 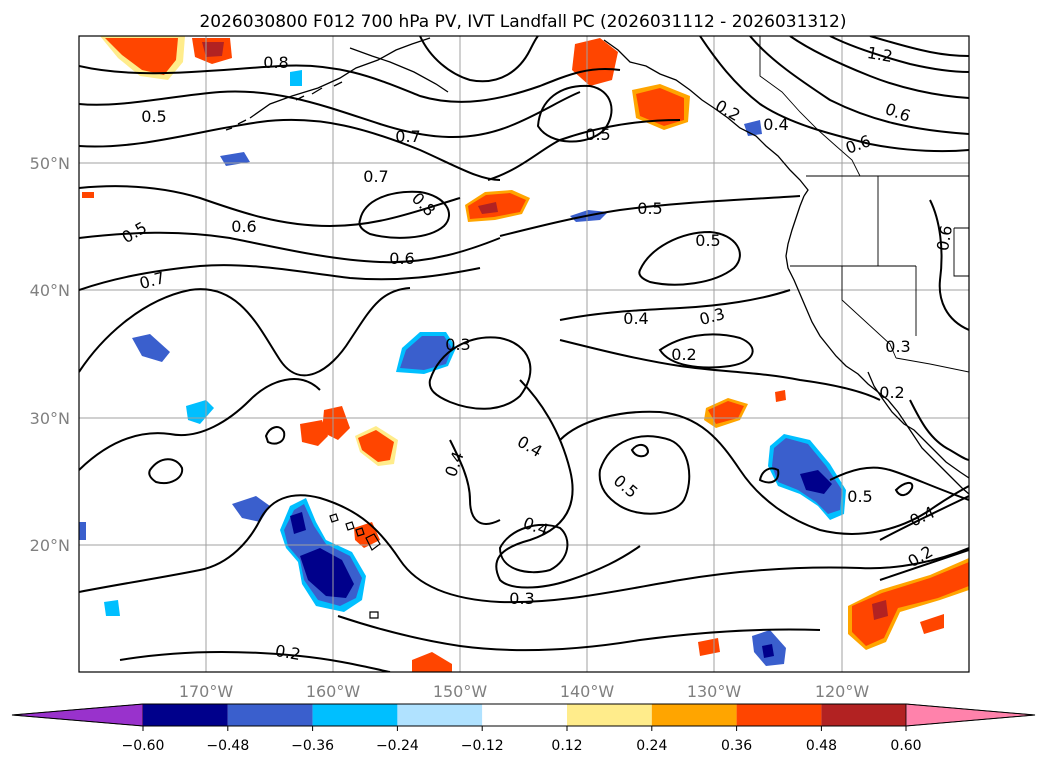 I want to click on colorbar-tick-label: −0.60, so click(x=143, y=746).